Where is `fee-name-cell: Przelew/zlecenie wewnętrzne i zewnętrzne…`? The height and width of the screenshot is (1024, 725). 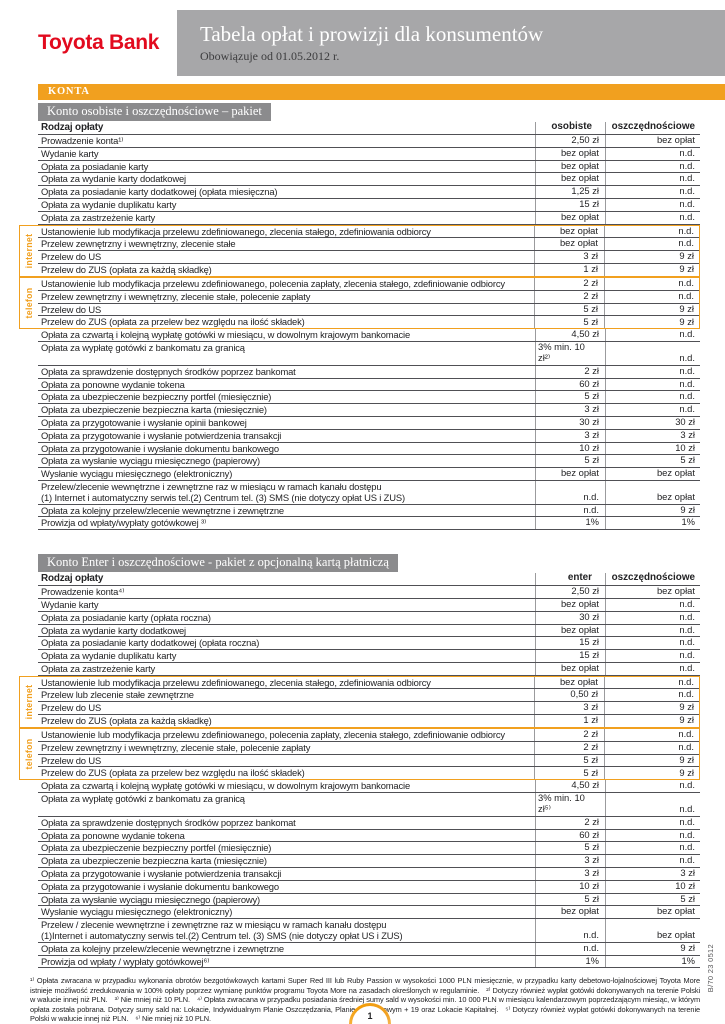 fee-name-cell: Przelew/zlecenie wewnętrzne i zewnętrzne… is located at coordinates (223, 491).